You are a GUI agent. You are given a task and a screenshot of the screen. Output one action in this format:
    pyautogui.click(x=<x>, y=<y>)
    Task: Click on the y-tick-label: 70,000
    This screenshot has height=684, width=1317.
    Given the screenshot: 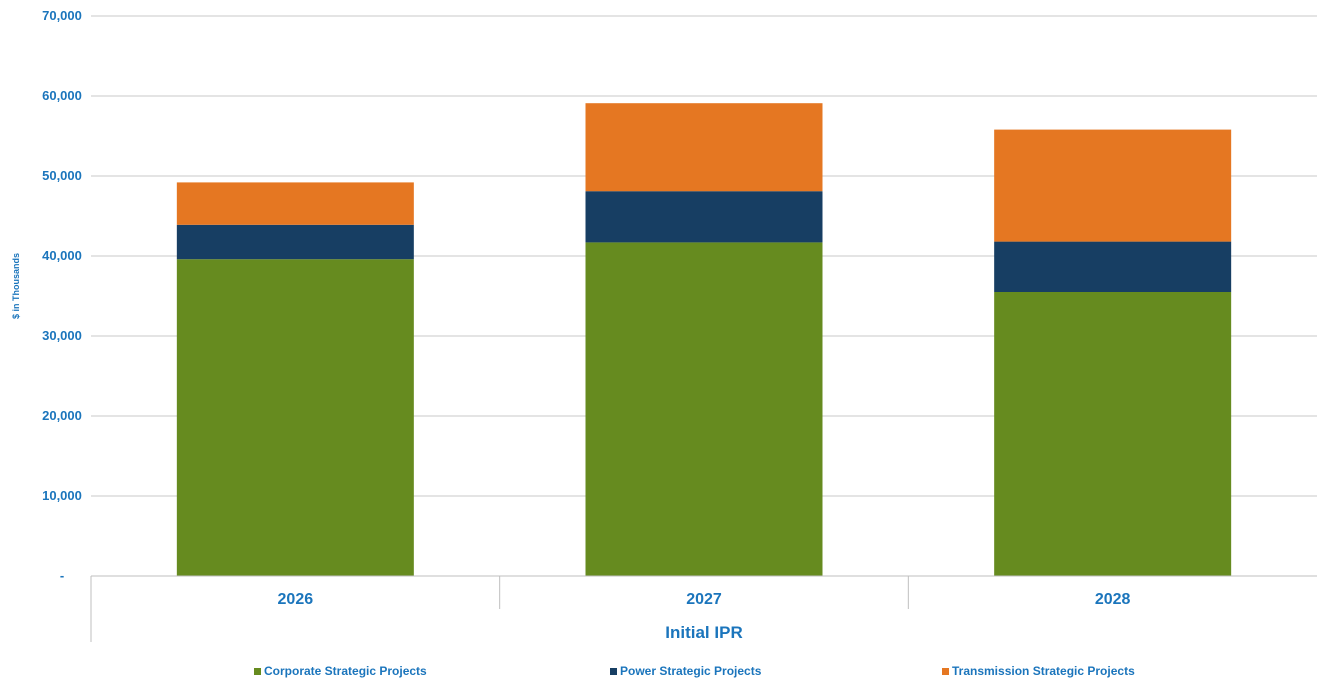 What is the action you would take?
    pyautogui.click(x=62, y=15)
    